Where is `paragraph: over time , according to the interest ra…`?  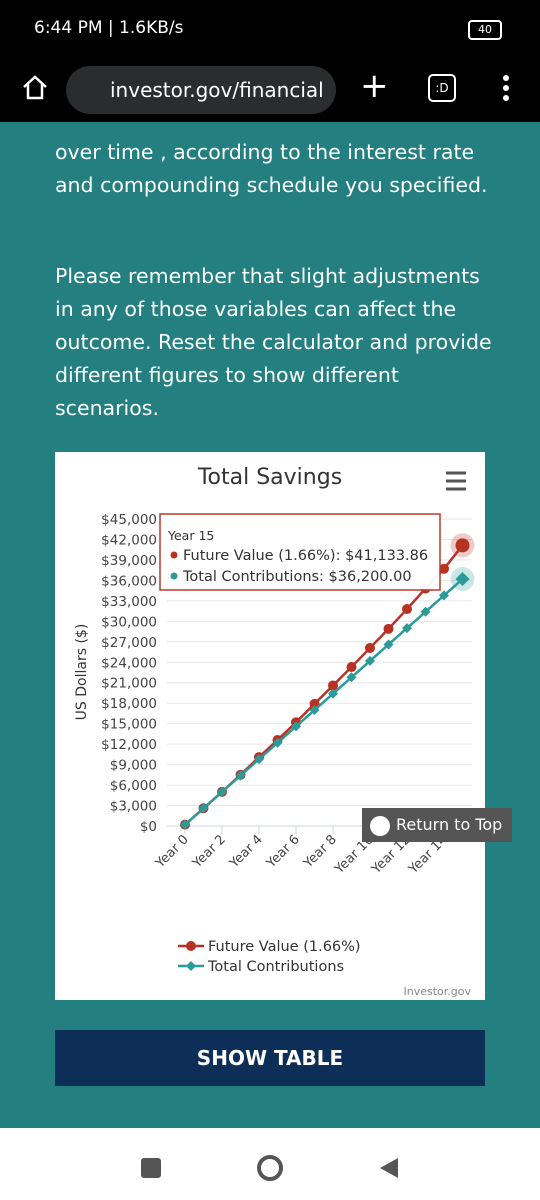 paragraph: over time , according to the interest ra… is located at coordinates (271, 168).